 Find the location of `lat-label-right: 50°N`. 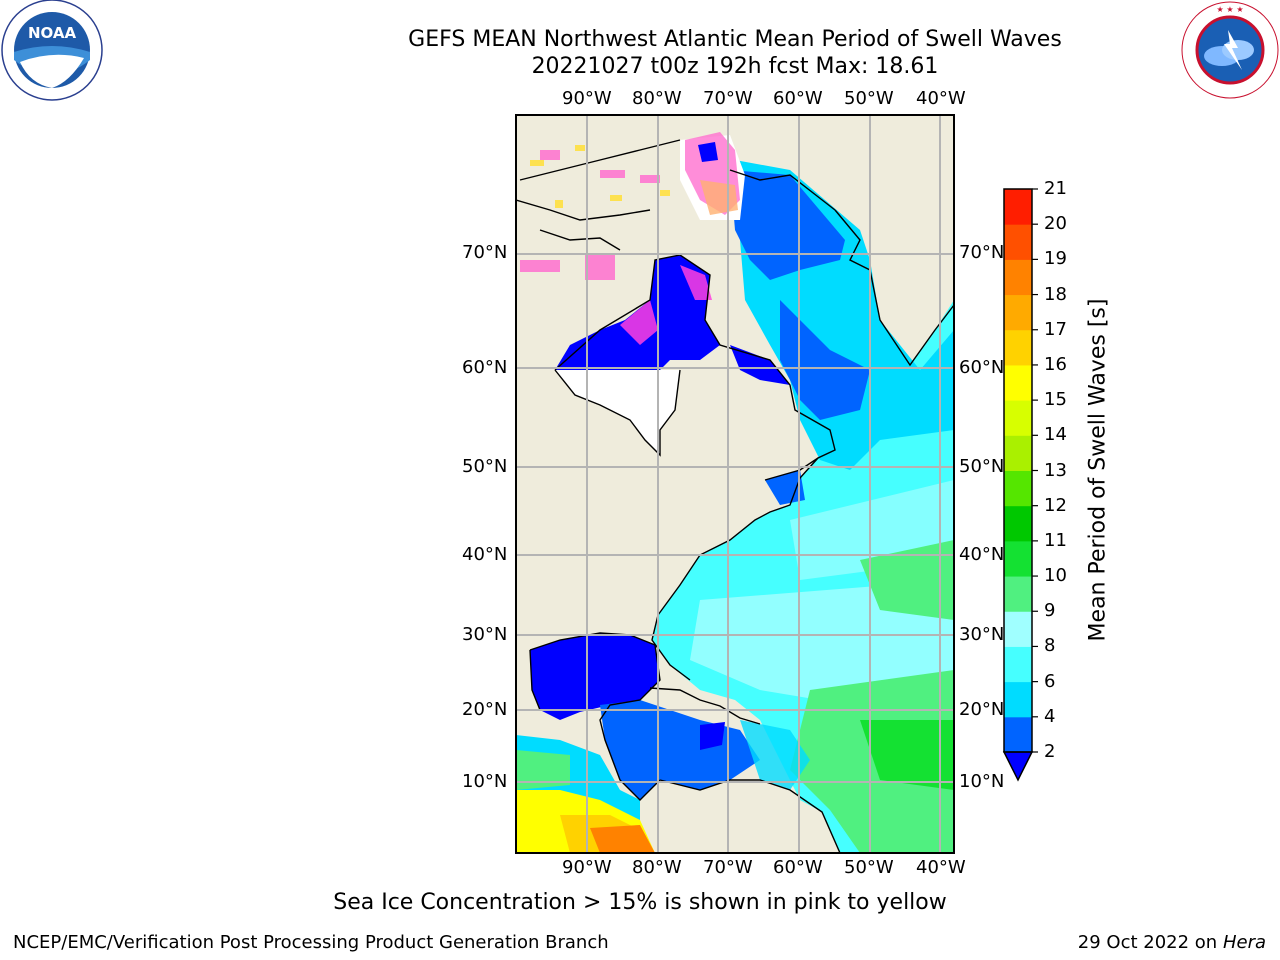

lat-label-right: 50°N is located at coordinates (982, 466).